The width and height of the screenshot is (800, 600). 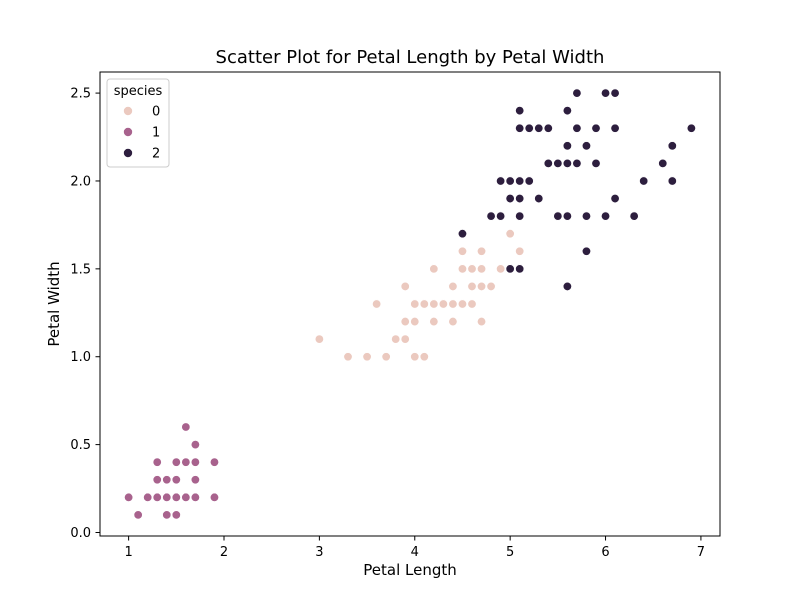 I want to click on x-tick-label: 6, so click(x=605, y=552).